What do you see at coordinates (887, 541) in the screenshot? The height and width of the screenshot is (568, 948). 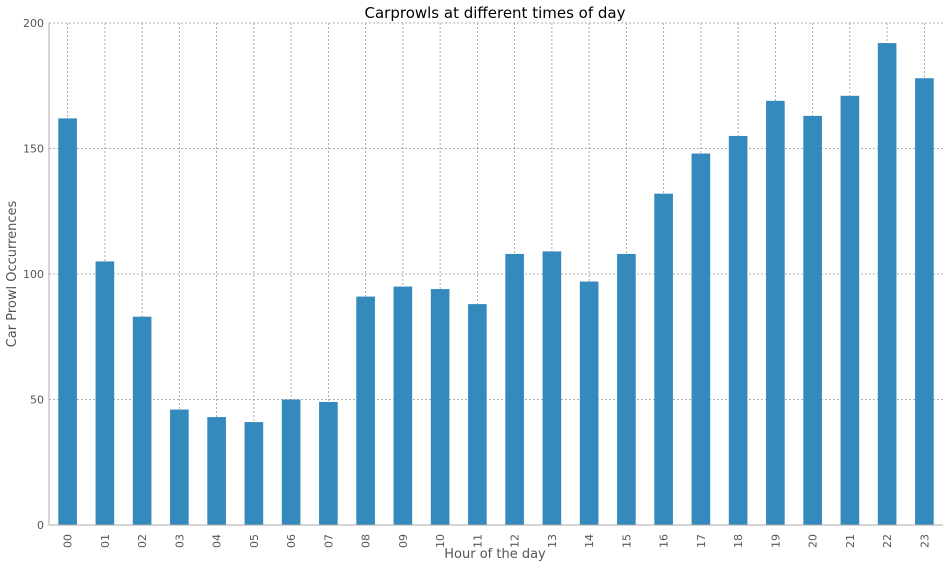 I see `x-tick-label-22: 22` at bounding box center [887, 541].